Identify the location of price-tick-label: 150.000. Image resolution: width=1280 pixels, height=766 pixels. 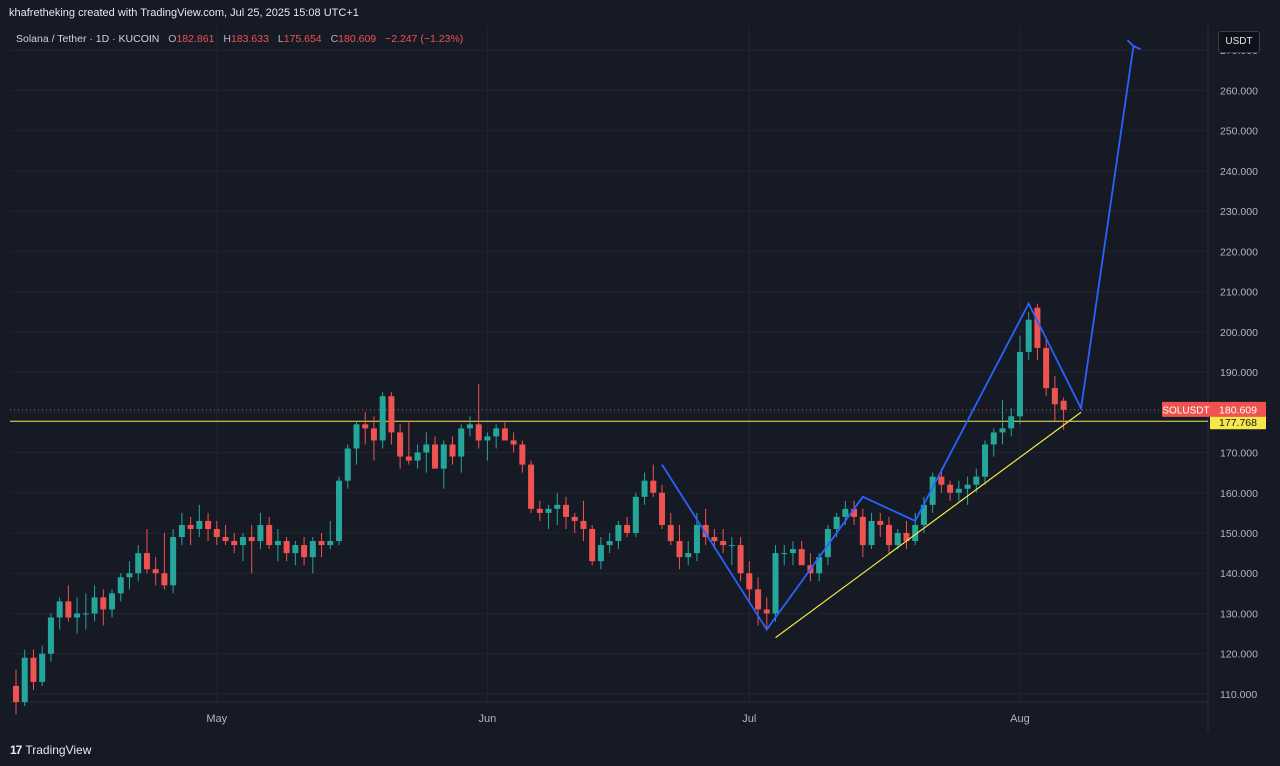
(1239, 534).